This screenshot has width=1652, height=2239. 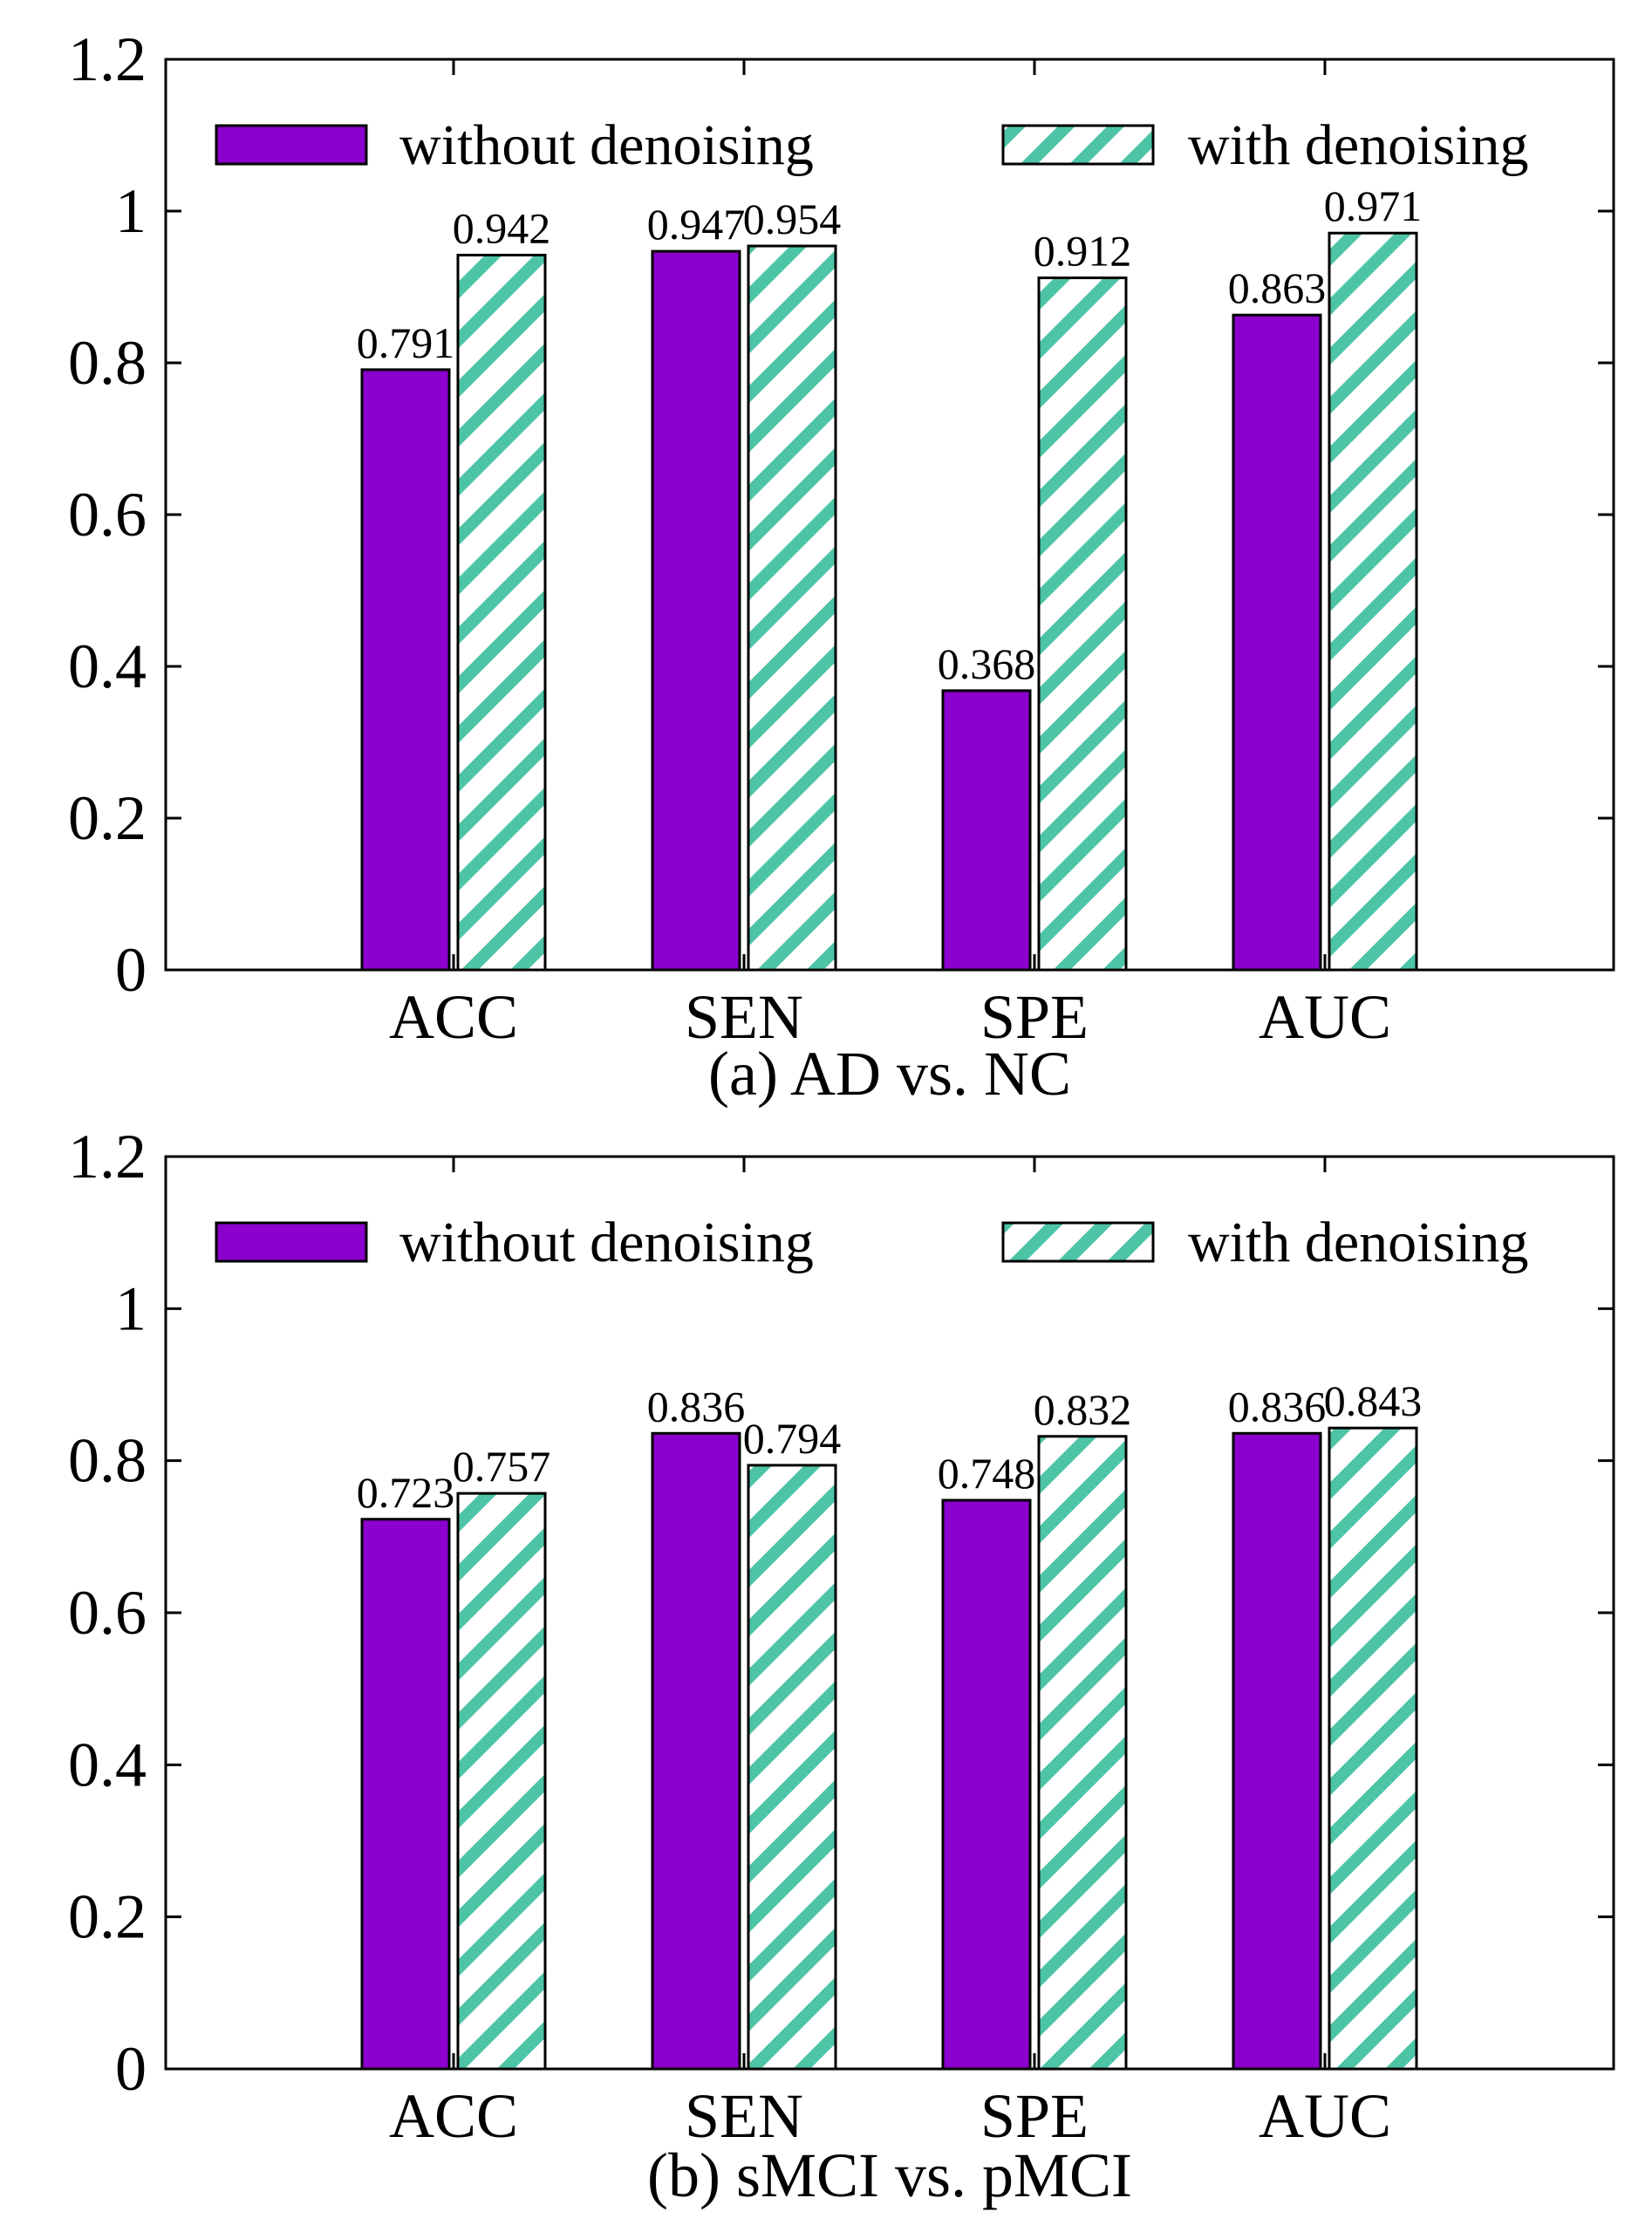 What do you see at coordinates (1277, 287) in the screenshot?
I see `value-label: 0.863` at bounding box center [1277, 287].